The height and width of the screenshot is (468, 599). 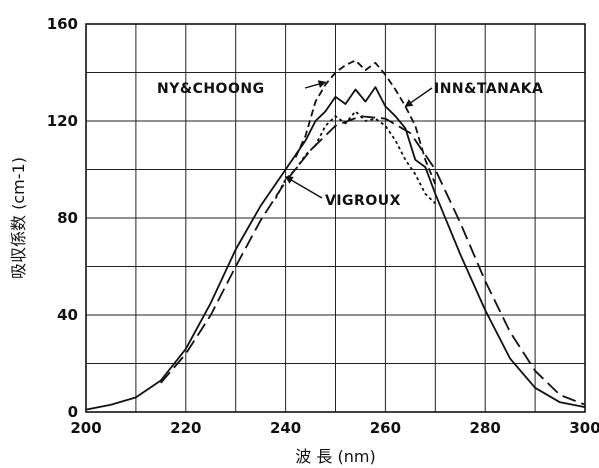 What do you see at coordinates (67, 218) in the screenshot?
I see `y-tick-label: 80` at bounding box center [67, 218].